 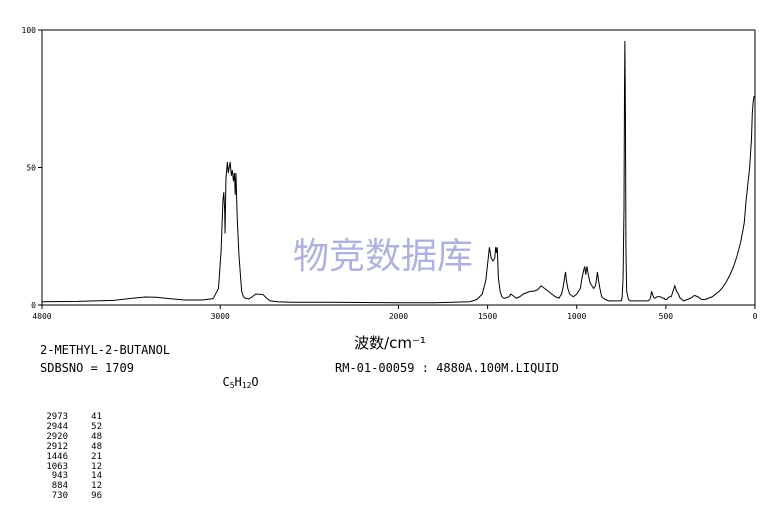 I want to click on peak-row: 730 96, so click(x=71, y=496).